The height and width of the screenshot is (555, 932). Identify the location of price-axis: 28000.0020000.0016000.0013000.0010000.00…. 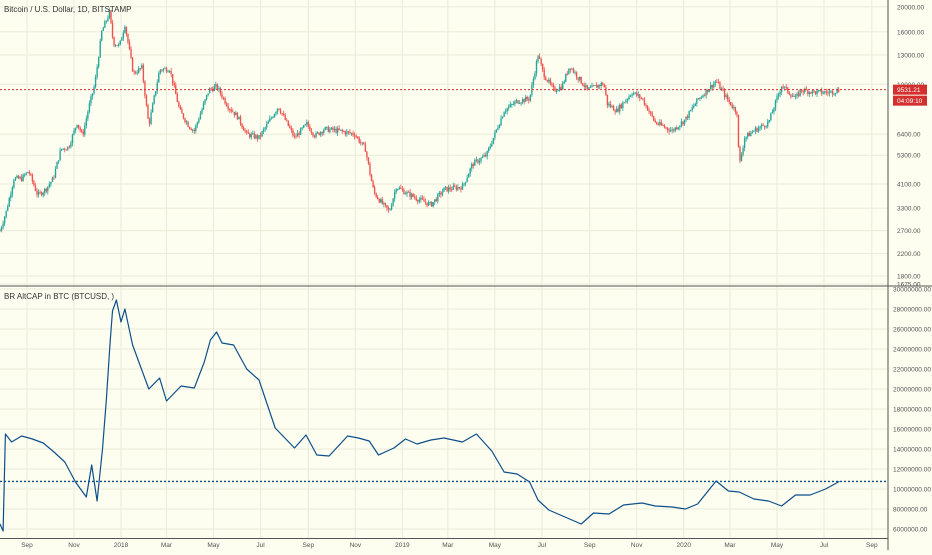
(910, 146).